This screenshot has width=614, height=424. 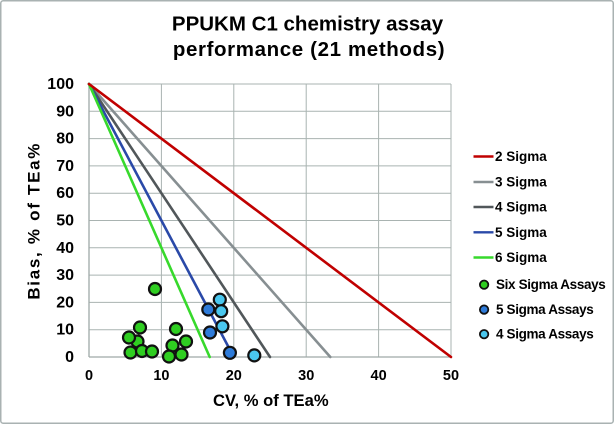 I want to click on svg-text: 100, so click(x=60, y=84).